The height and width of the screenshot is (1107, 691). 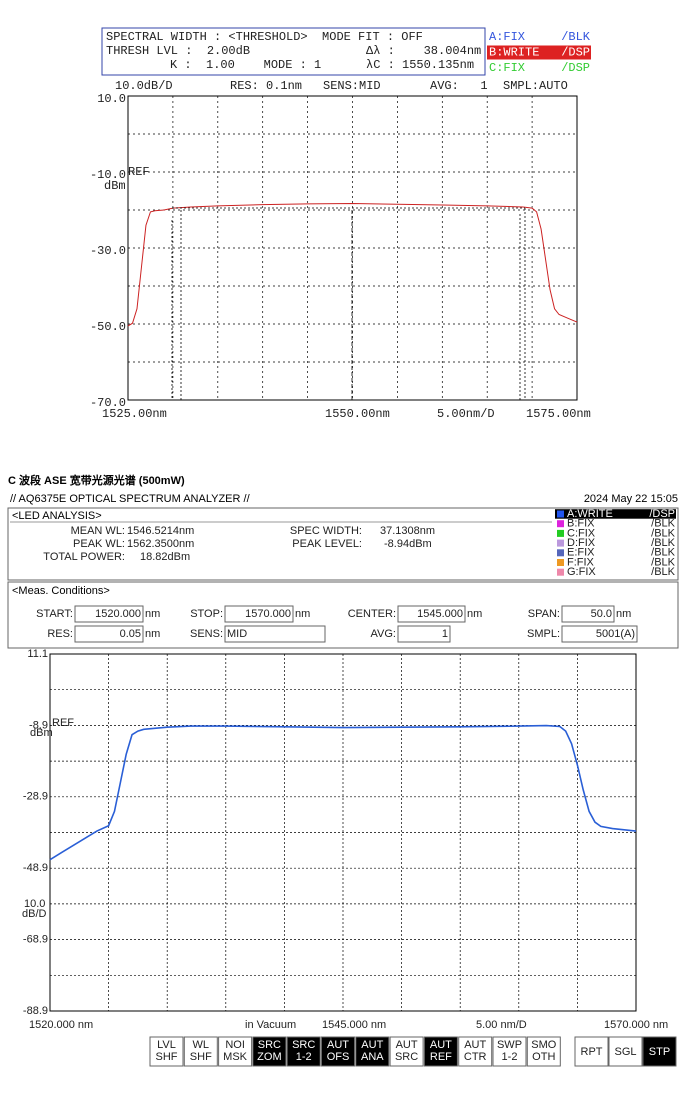 What do you see at coordinates (423, 51) in the screenshot?
I see `header-line: Δλ : 38.004nm` at bounding box center [423, 51].